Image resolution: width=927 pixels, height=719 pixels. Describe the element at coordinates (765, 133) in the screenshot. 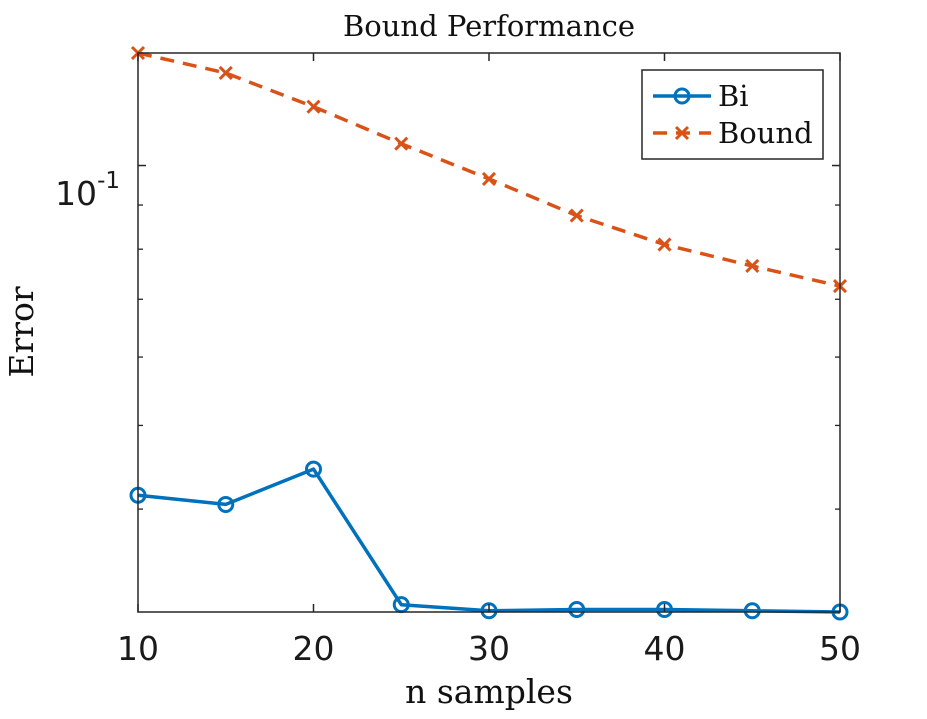

I see `legend-label-bound: Bound` at that location.